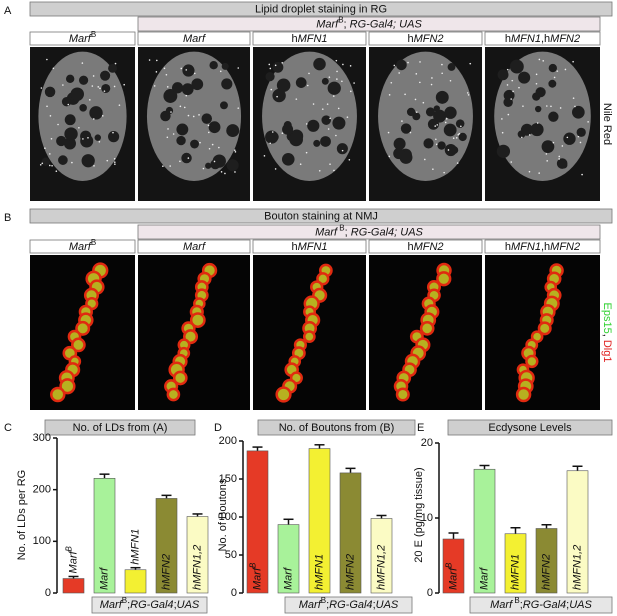 The height and width of the screenshot is (616, 617). I want to click on text-part: UAS, so click(387, 605).